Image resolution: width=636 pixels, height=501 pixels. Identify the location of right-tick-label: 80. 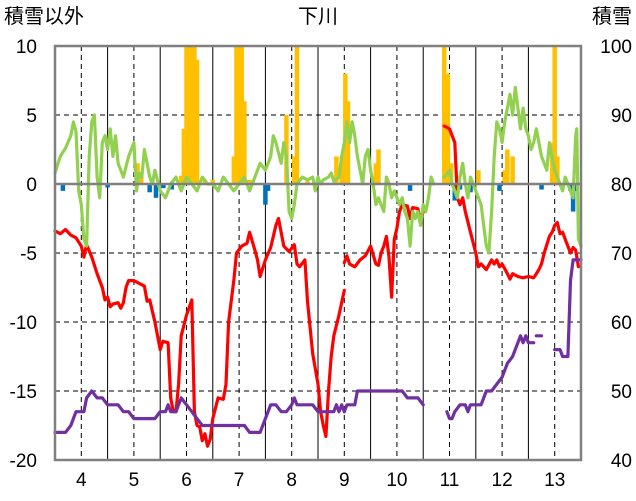
(621, 185).